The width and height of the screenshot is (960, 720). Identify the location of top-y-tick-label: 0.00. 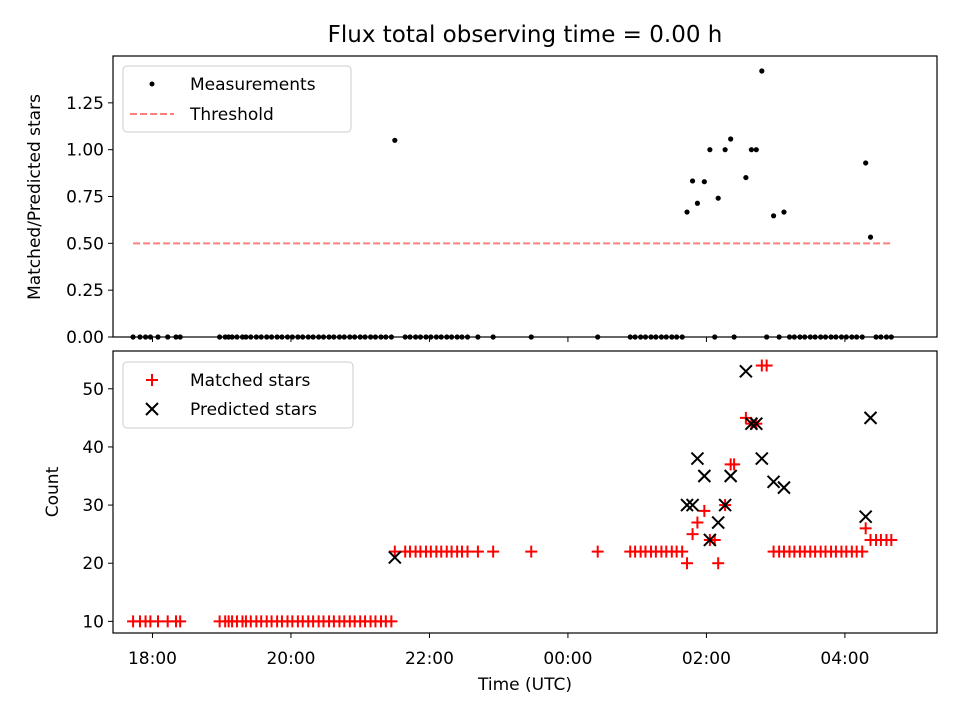
(85, 338).